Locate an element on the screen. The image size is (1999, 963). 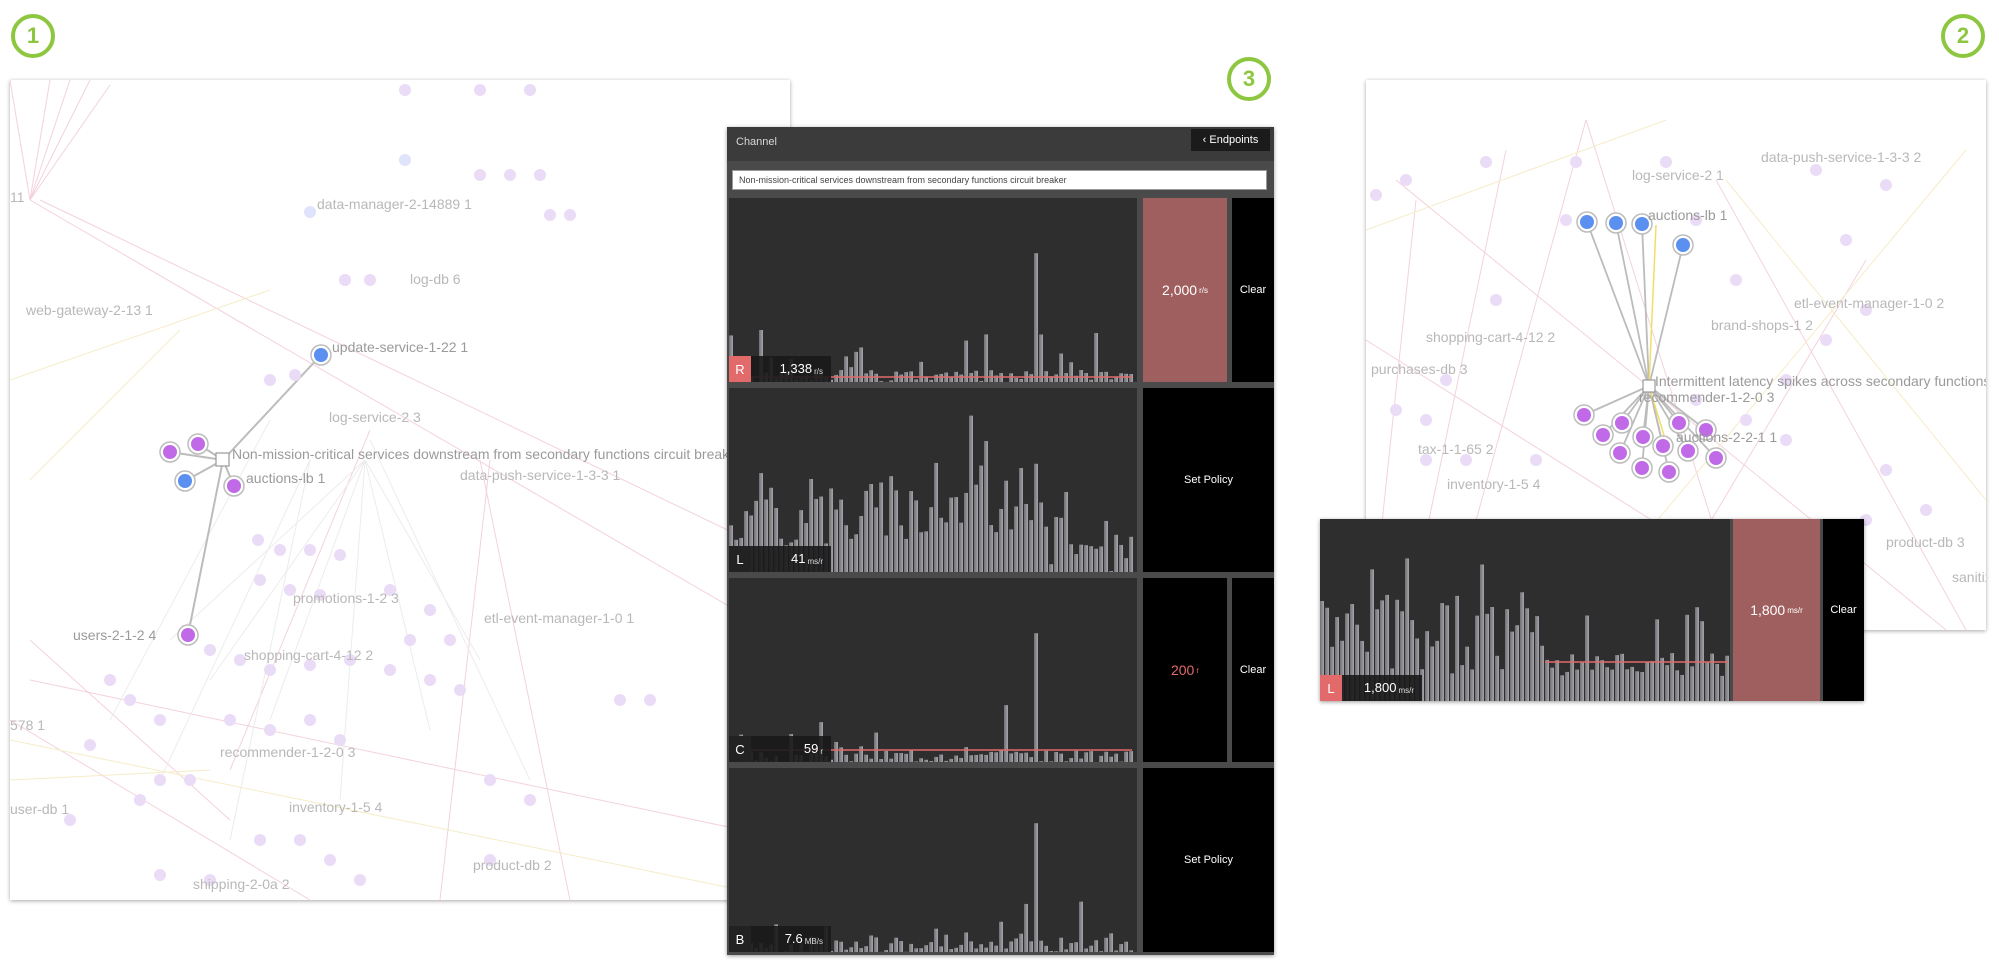
mini-clear-button: Clear is located at coordinates (1843, 610).